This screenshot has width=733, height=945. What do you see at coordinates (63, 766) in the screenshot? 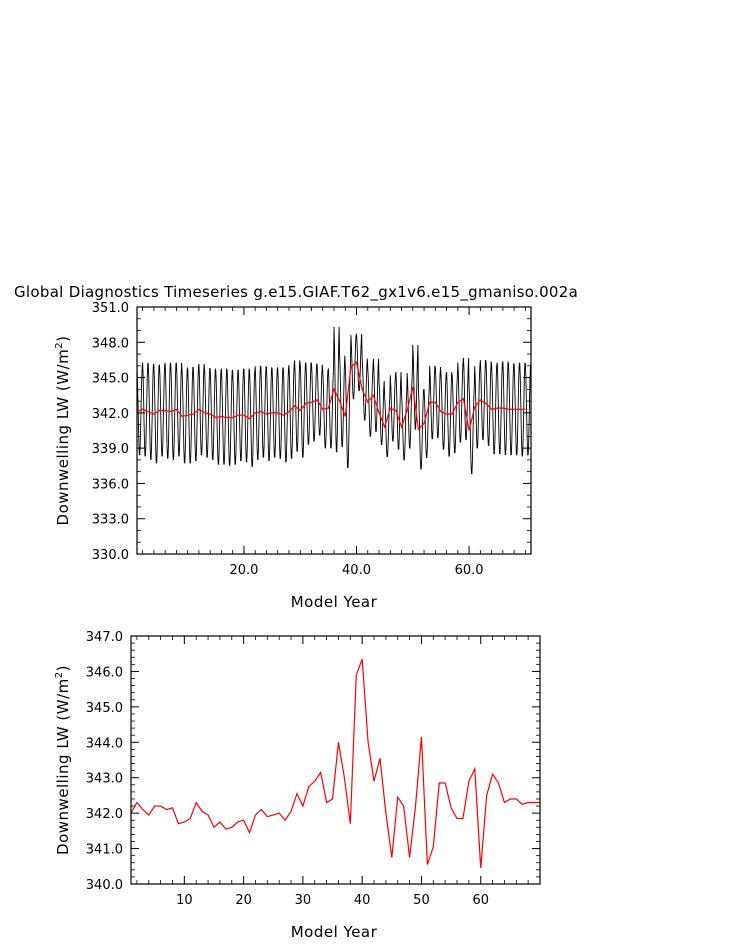
I see `bottom-y-axis-label-main: Downwelling LW (W/m` at bounding box center [63, 766].